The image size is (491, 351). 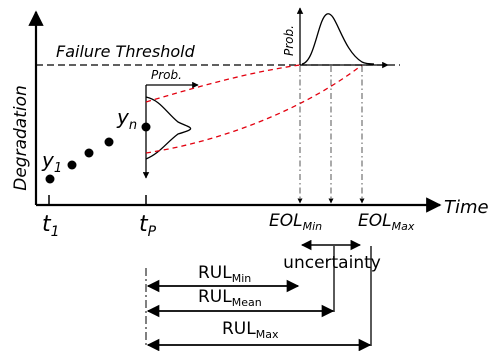 What do you see at coordinates (230, 298) in the screenshot?
I see `rul-mean-label: RULMean` at bounding box center [230, 298].